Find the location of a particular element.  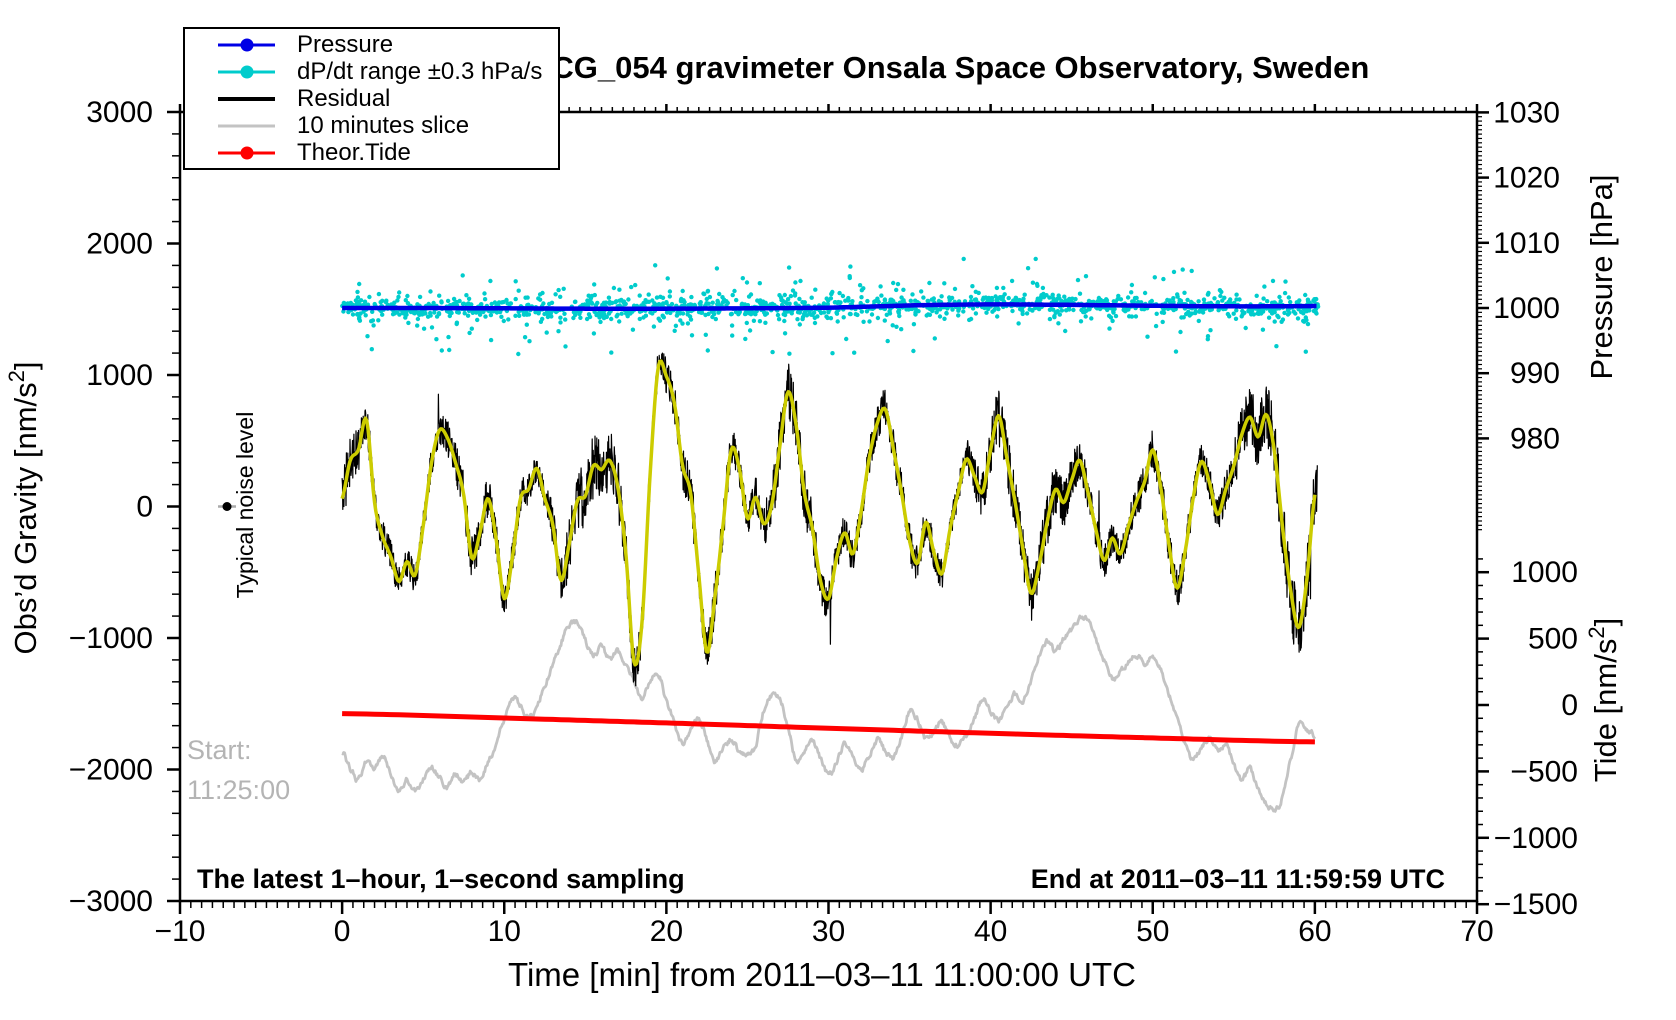

tide-tick-label: 0 is located at coordinates (1569, 705).